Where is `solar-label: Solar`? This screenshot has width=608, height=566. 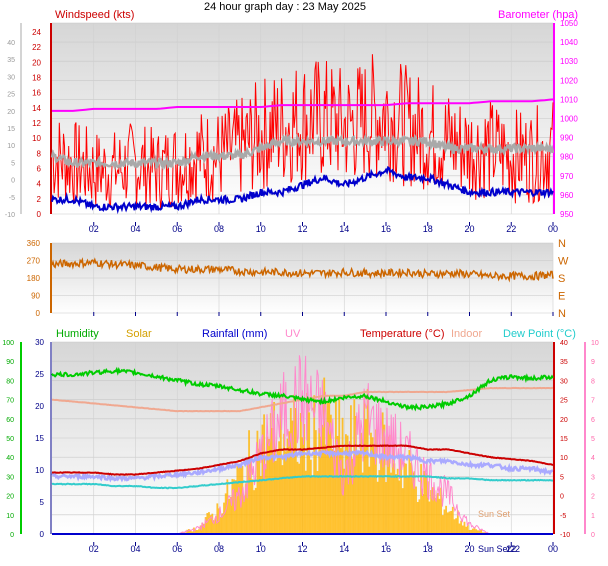
solar-label: Solar is located at coordinates (139, 334).